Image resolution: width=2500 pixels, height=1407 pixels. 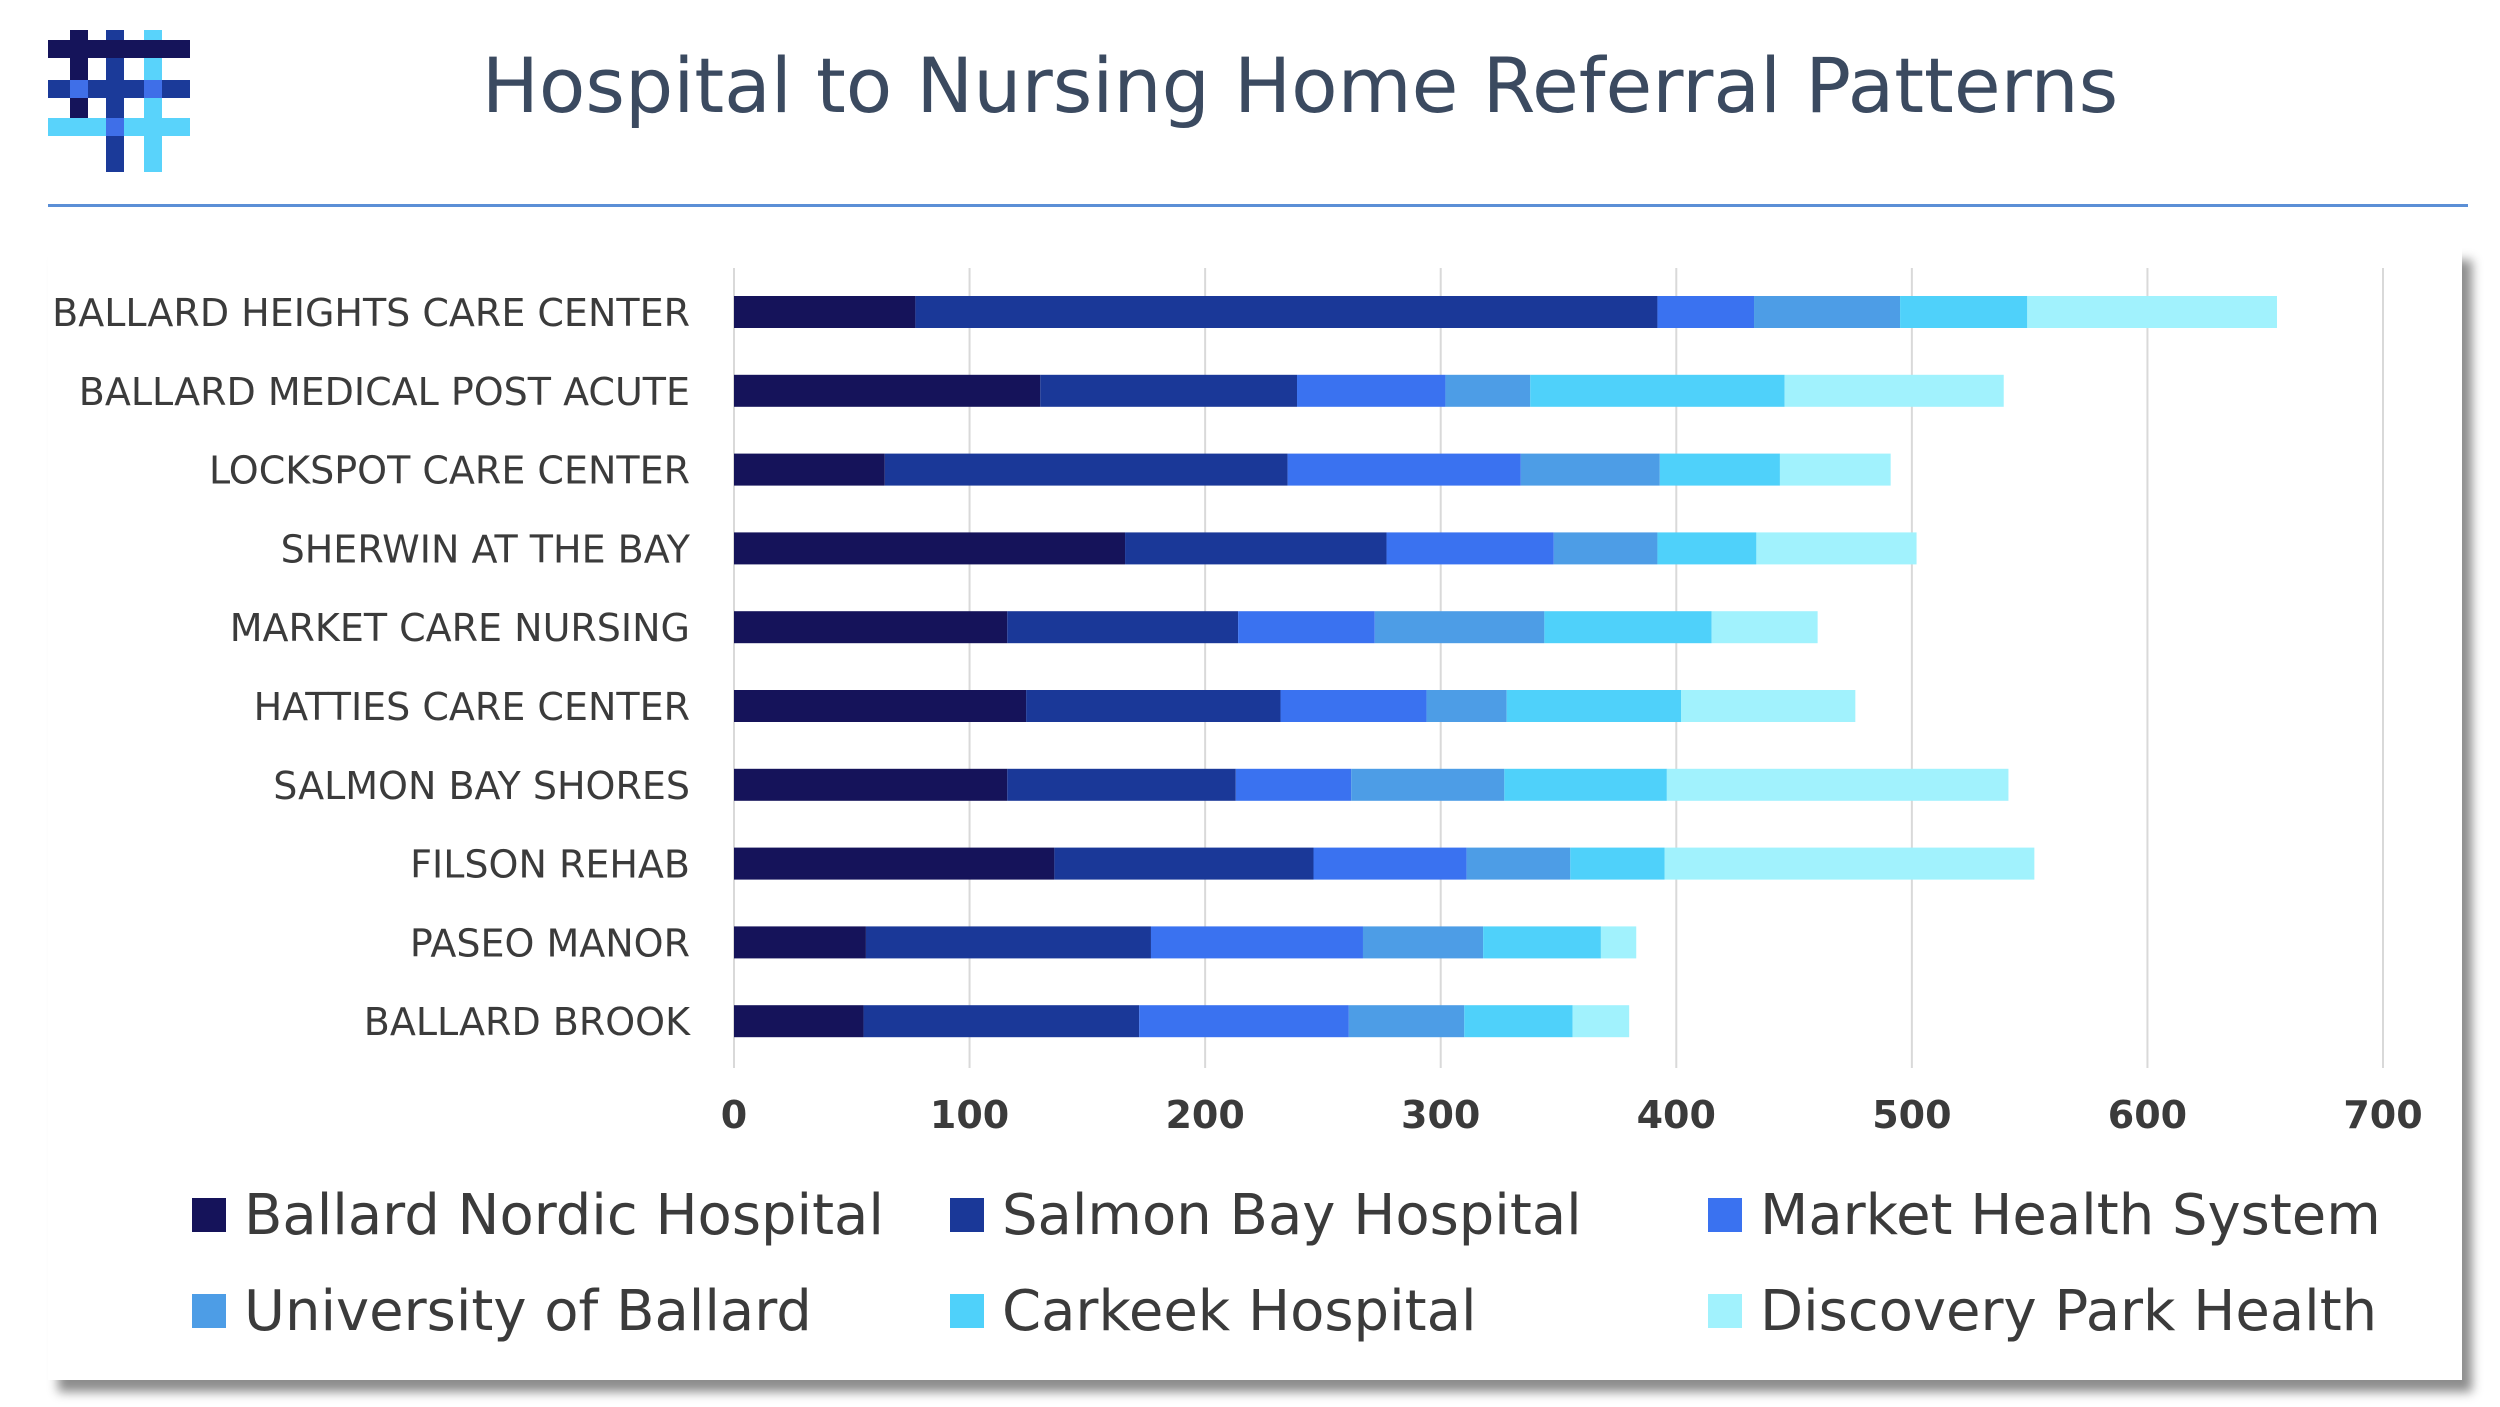 I want to click on category-label: HATTIES CARE CENTER, so click(x=472, y=707).